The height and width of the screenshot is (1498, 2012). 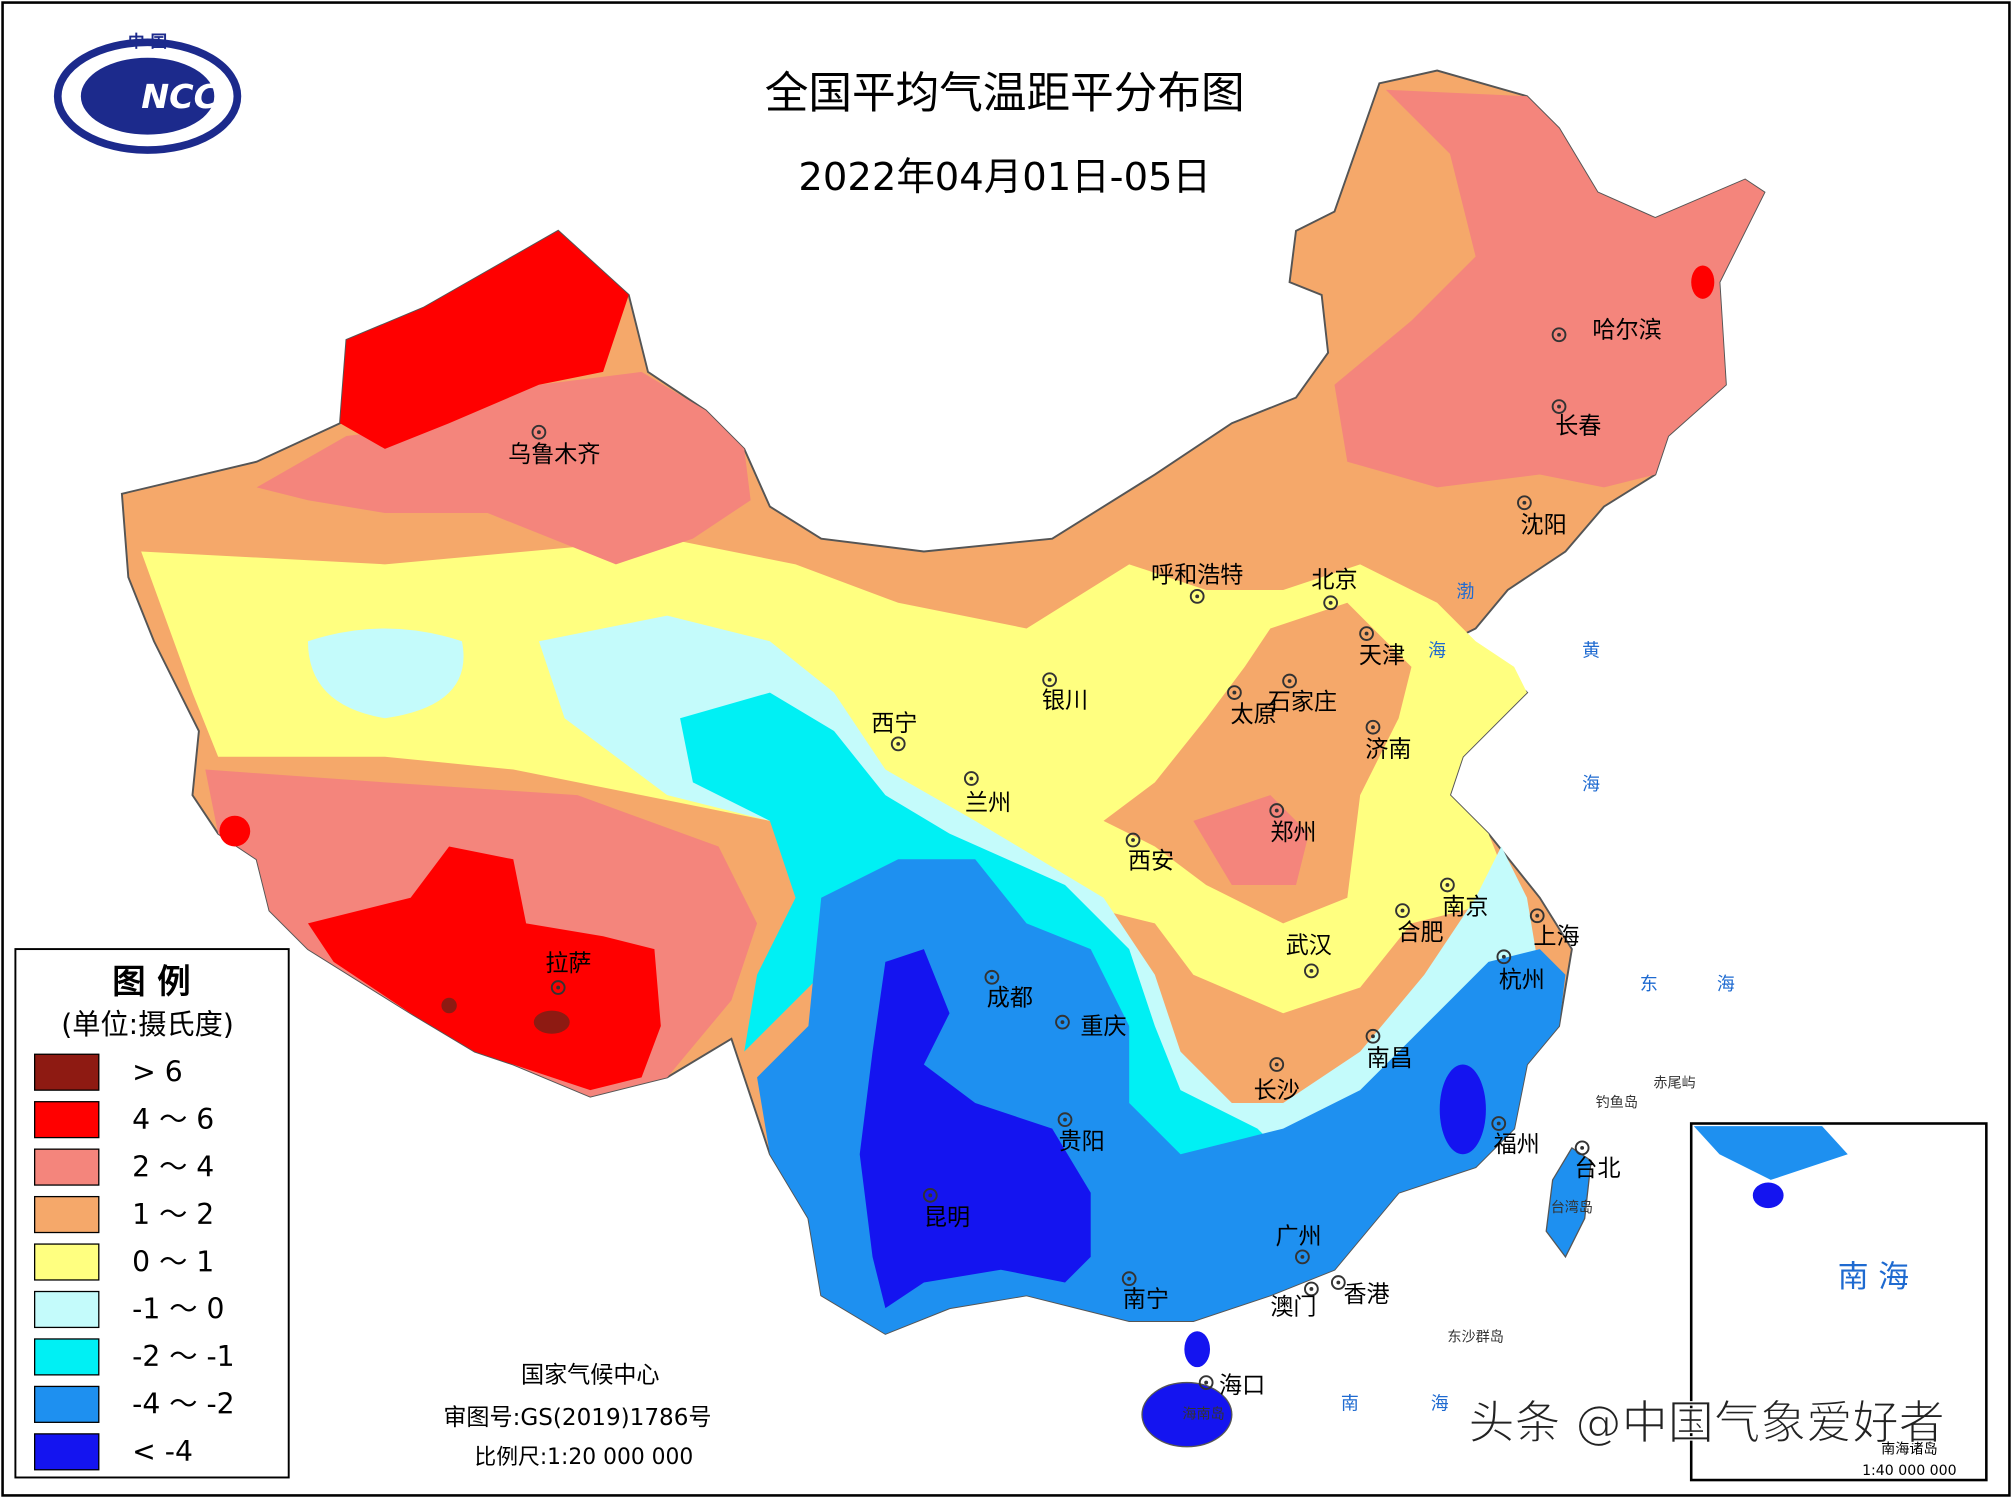 I want to click on legend-label: 4 ～ 6, so click(x=173, y=1119).